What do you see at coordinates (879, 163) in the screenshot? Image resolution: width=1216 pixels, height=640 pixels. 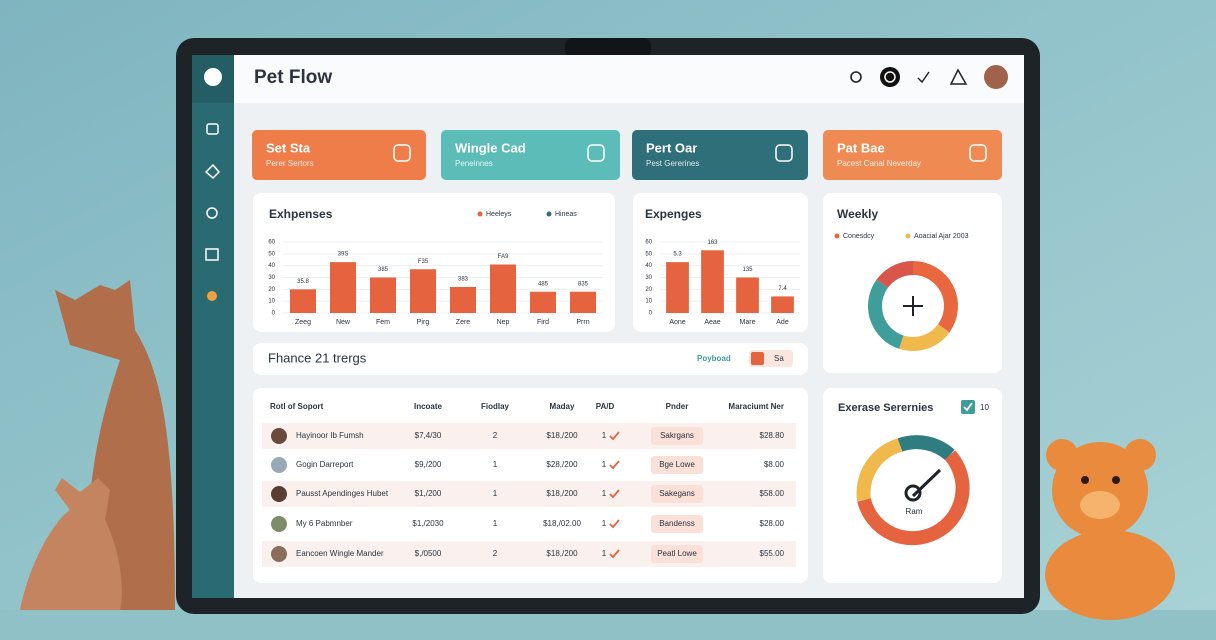 I see `stat-card-subtitle: Pacest Canal Neverday` at bounding box center [879, 163].